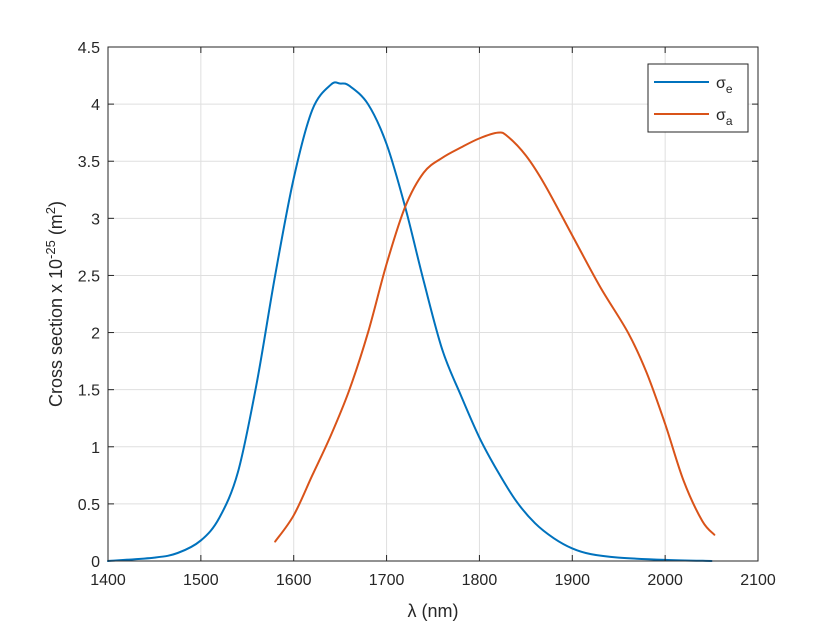  Describe the element at coordinates (294, 580) in the screenshot. I see `x-tick-label: 1600` at that location.